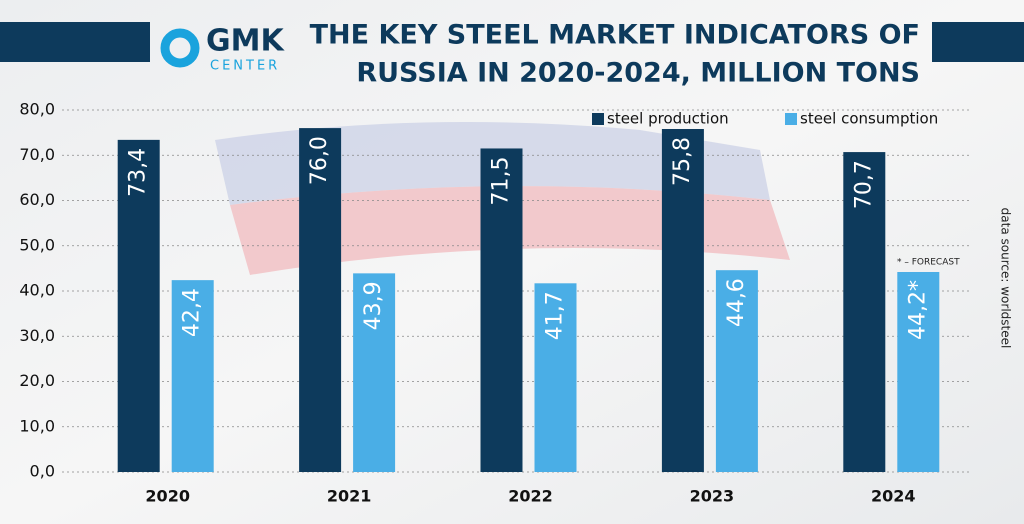 Image resolution: width=1024 pixels, height=524 pixels. What do you see at coordinates (319, 160) in the screenshot?
I see `value-label: 76,0` at bounding box center [319, 160].